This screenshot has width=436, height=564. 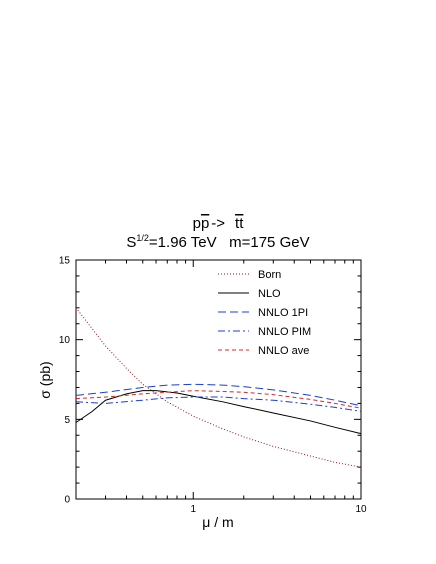 I want to click on legend-label-nnlo-1pi: NNLO 1PI, so click(x=283, y=313).